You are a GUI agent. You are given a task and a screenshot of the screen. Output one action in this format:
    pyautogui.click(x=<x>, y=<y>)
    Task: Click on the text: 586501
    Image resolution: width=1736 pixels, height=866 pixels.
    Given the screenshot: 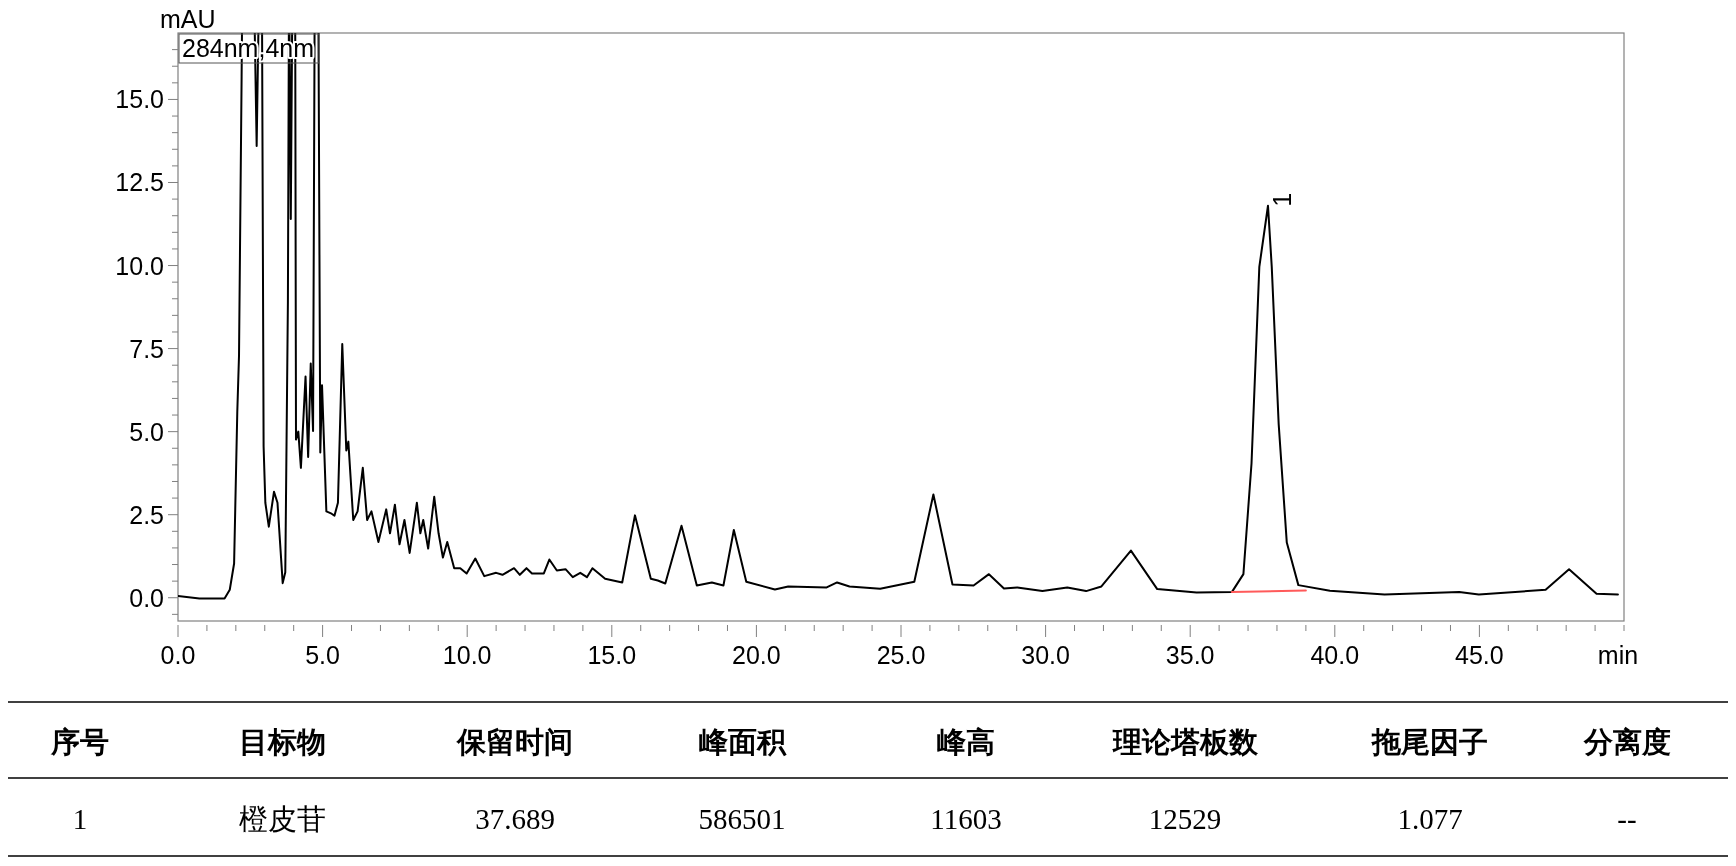 What is the action you would take?
    pyautogui.click(x=742, y=819)
    